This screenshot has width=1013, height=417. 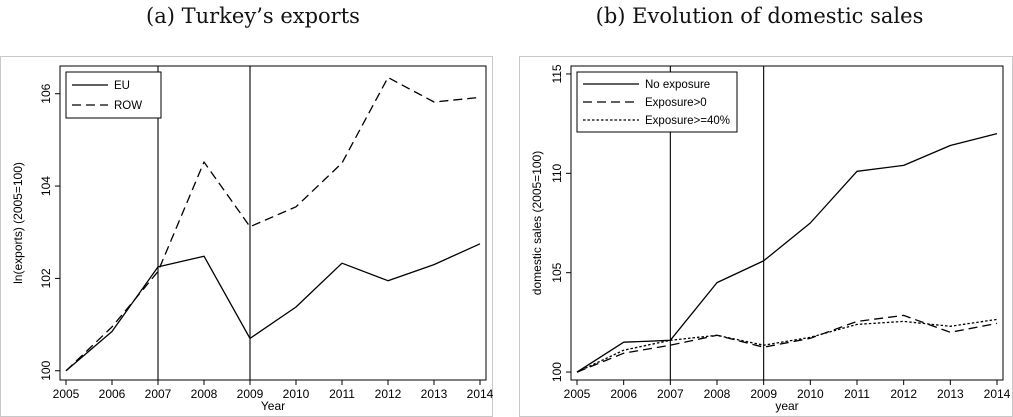 I want to click on legend-label: ROW, so click(x=128, y=106).